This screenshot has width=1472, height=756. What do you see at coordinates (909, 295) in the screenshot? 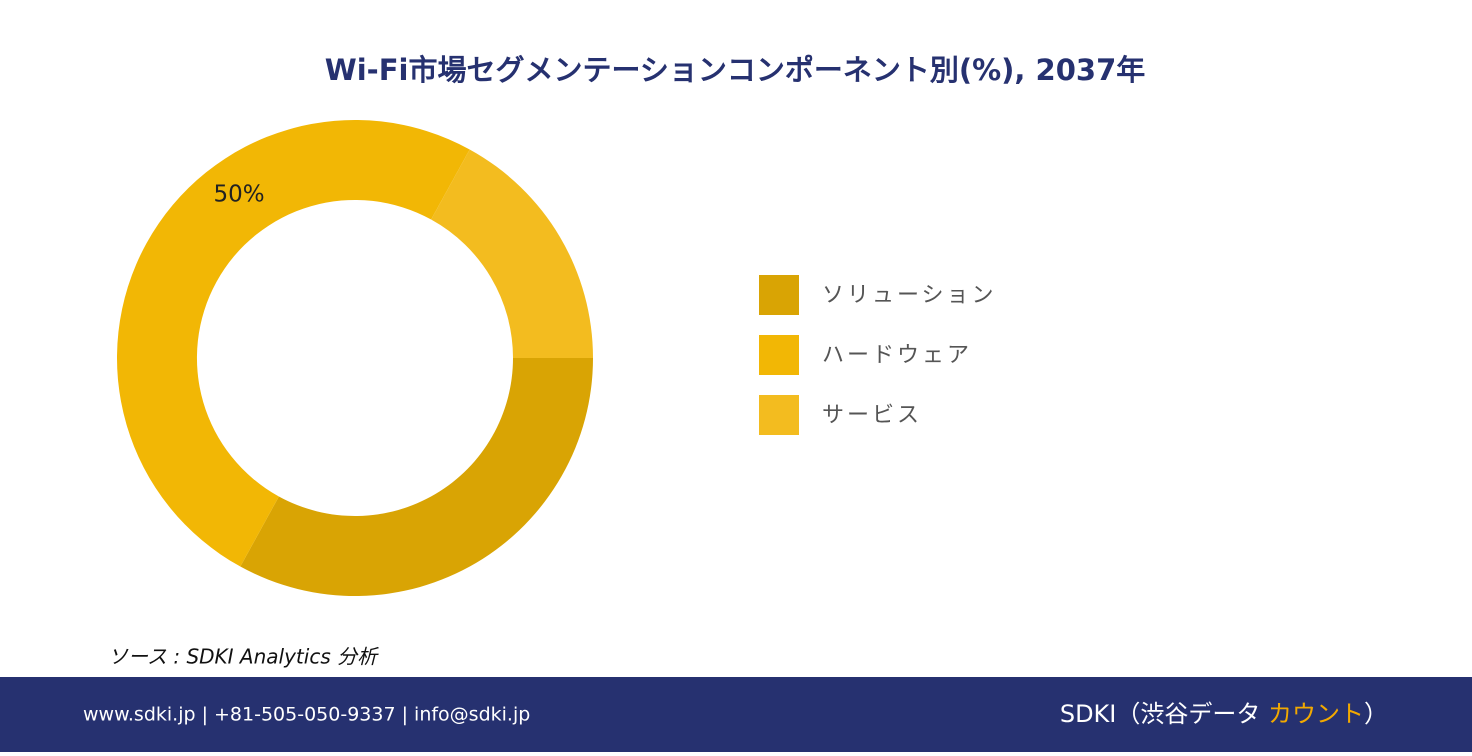
I see `legend-label: ソリューション` at bounding box center [909, 295].